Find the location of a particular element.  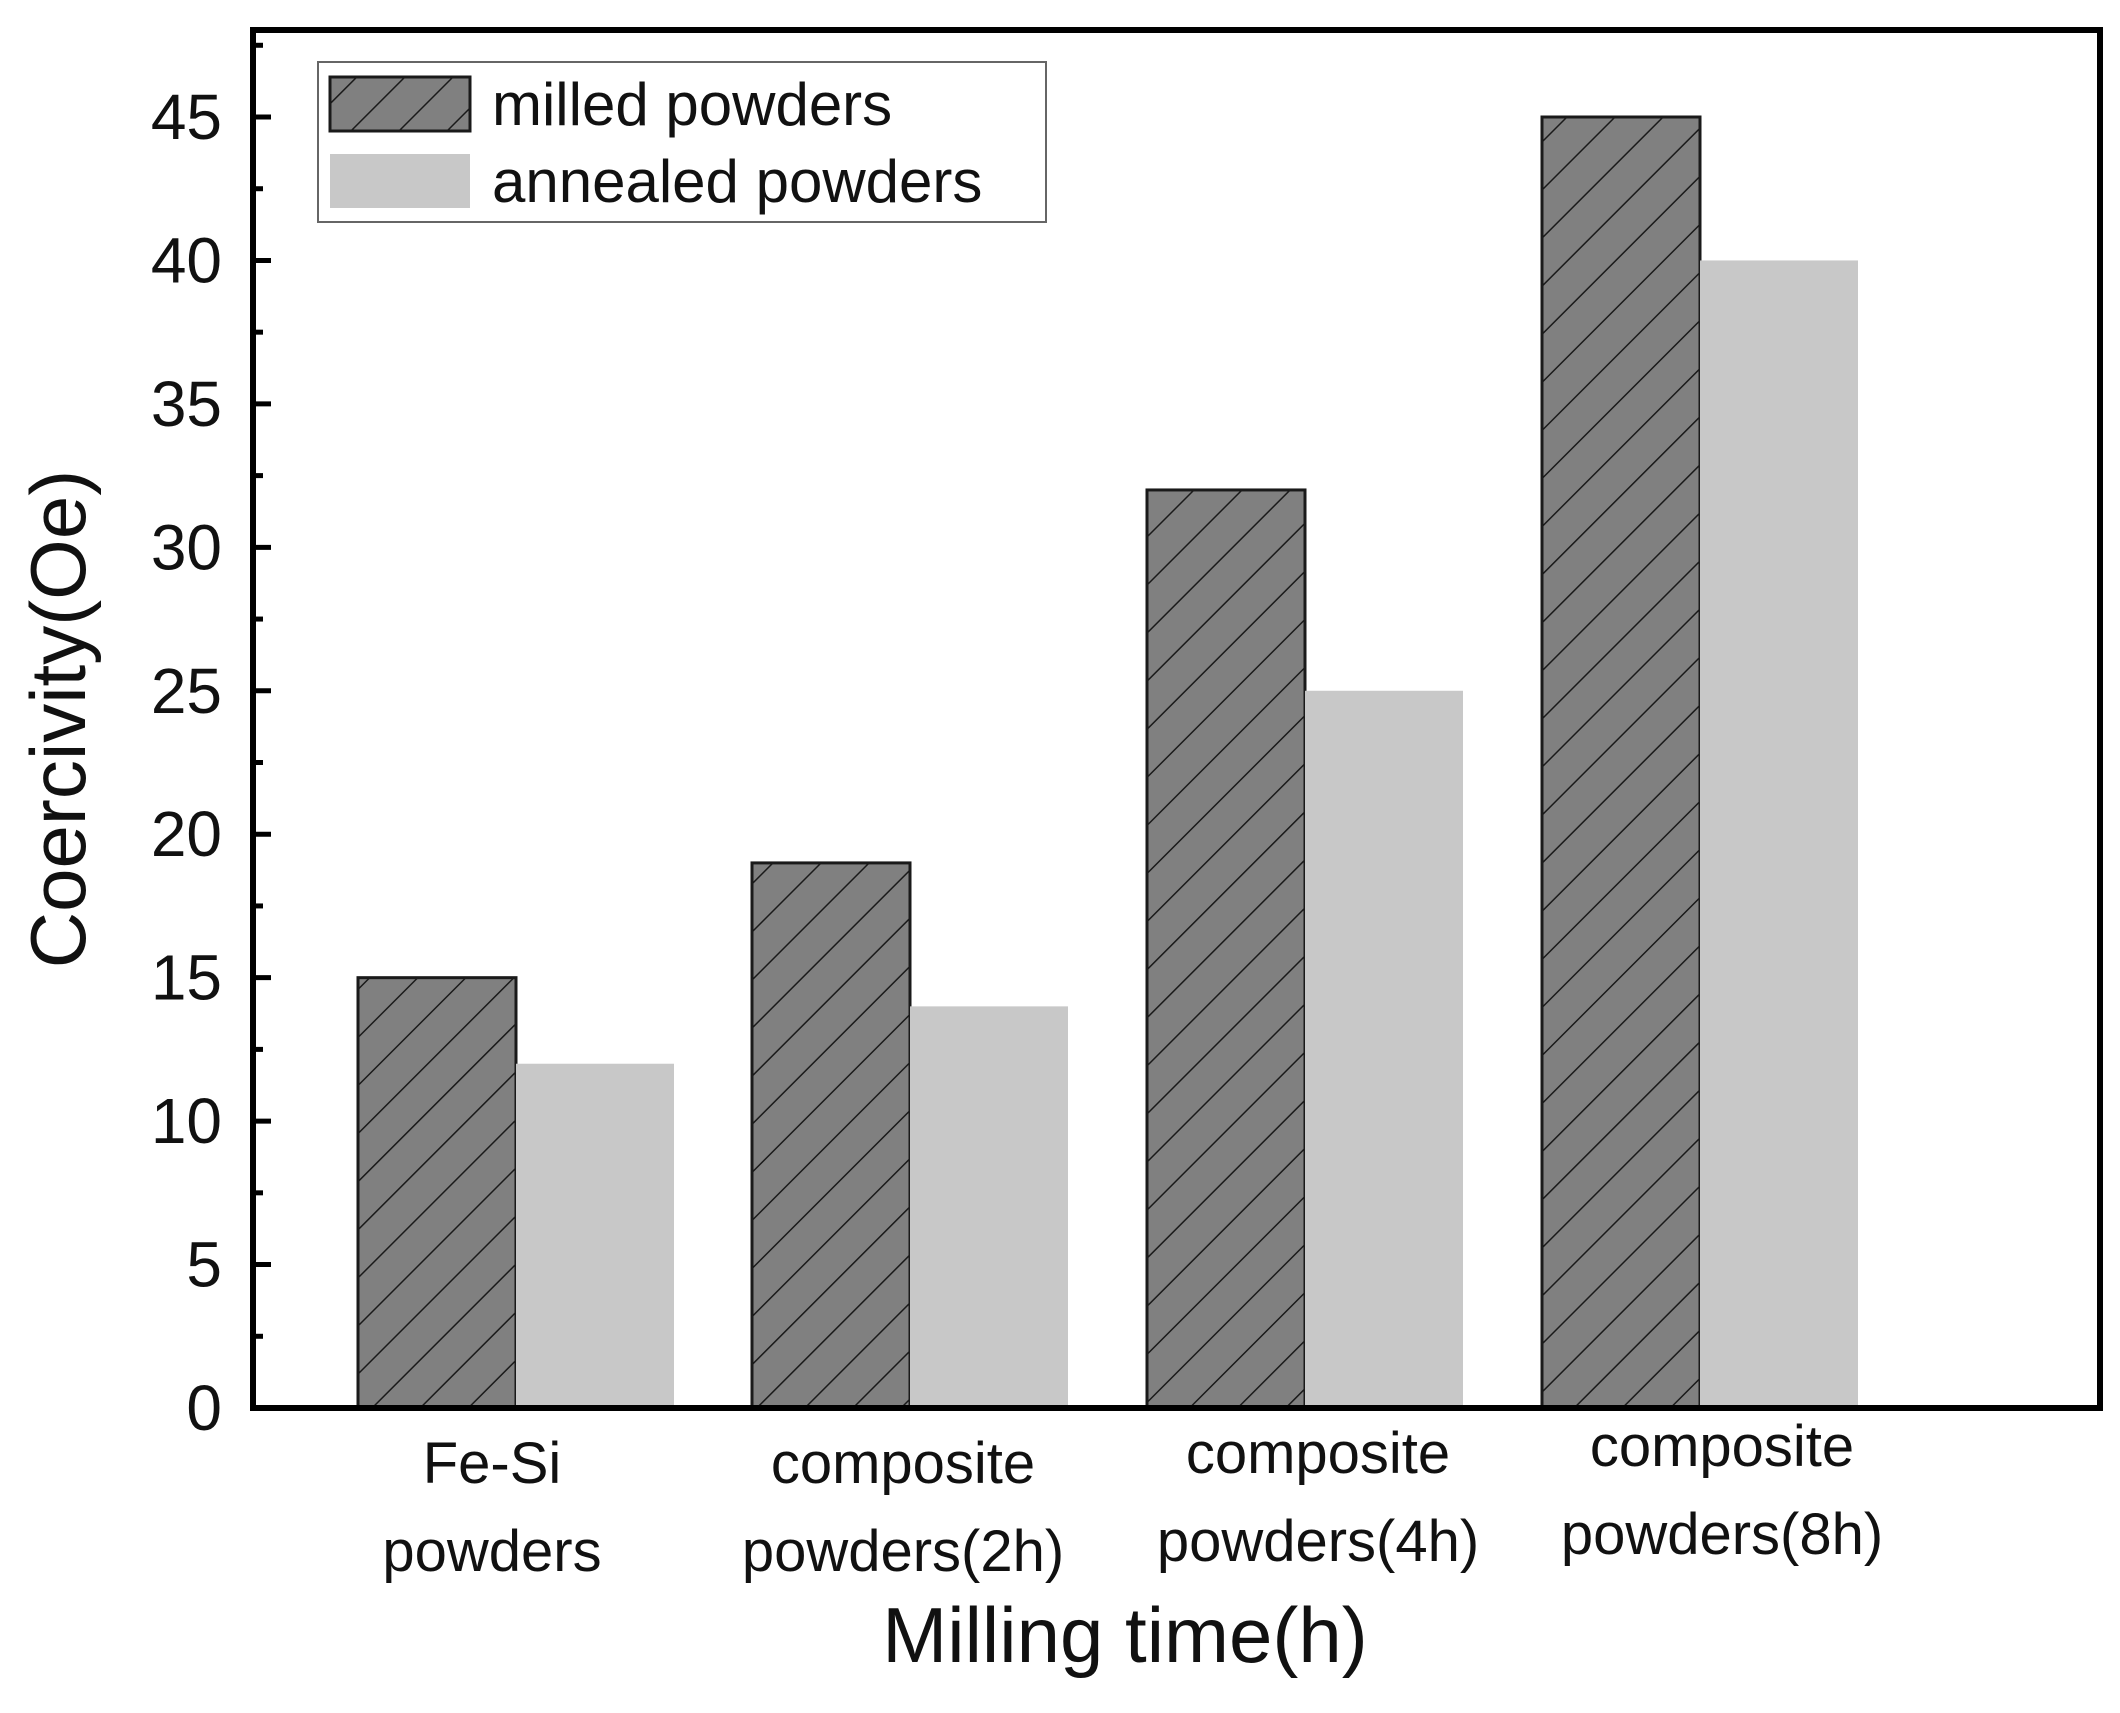

x-category-label: powders(8h) is located at coordinates (1722, 1534).